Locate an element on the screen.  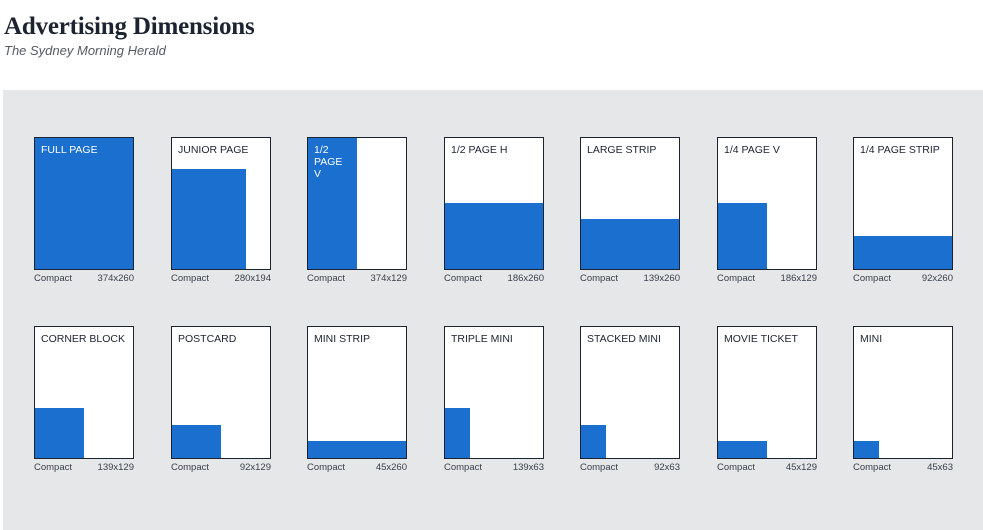
page-thumbnail: JUNIOR PAGE is located at coordinates (221, 203).